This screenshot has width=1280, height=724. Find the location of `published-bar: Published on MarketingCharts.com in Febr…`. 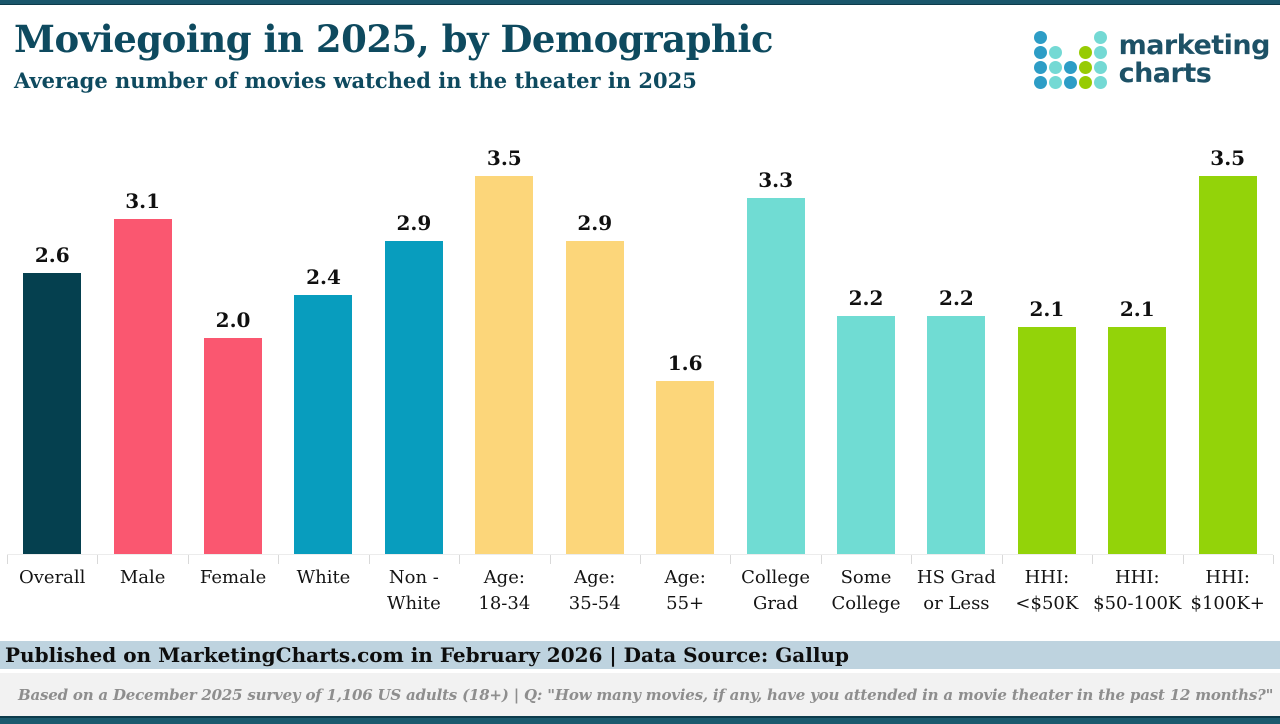

published-bar: Published on MarketingCharts.com in Febr… is located at coordinates (640, 655).